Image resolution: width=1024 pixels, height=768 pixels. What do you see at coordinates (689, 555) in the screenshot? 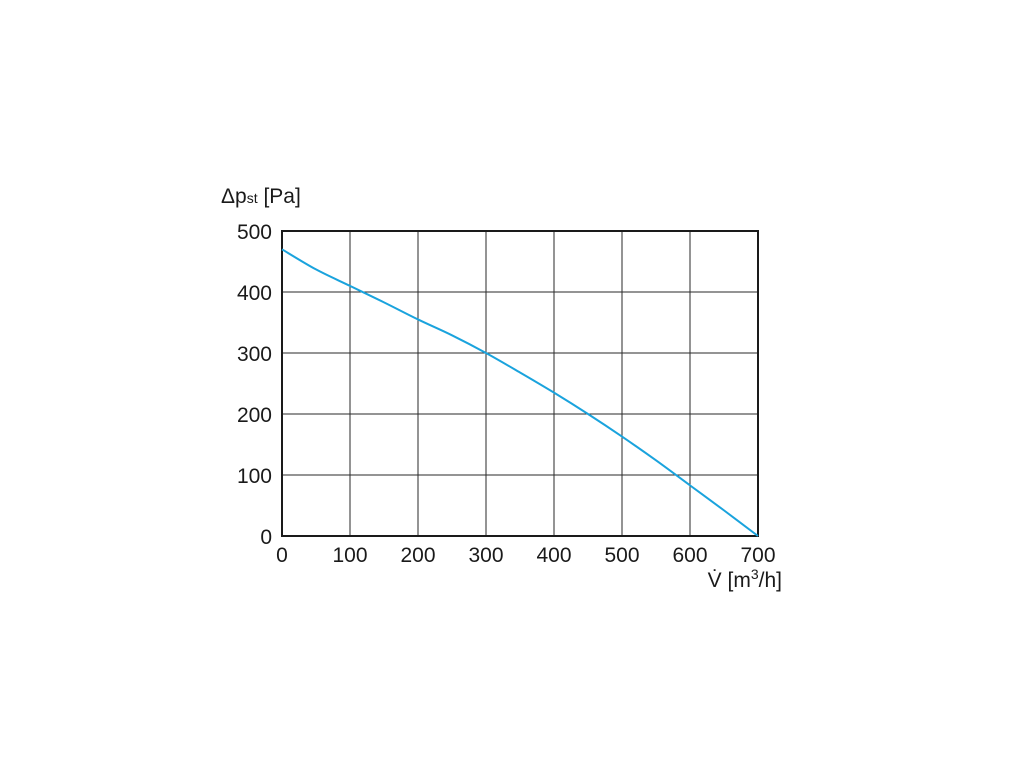
I see `x-tick-label: 600` at bounding box center [689, 555].